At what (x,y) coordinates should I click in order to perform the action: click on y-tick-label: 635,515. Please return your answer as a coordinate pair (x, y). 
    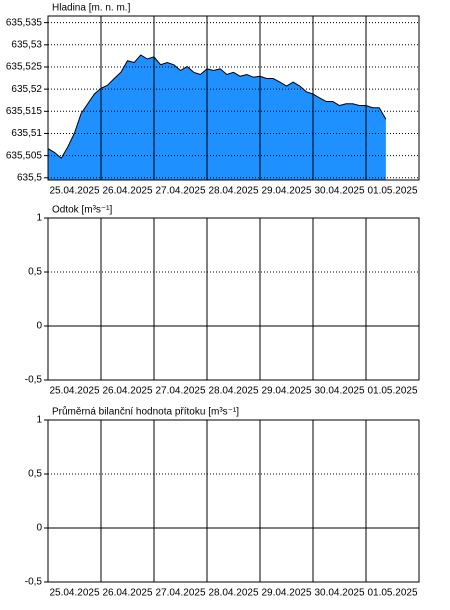
    Looking at the image, I should click on (24, 111).